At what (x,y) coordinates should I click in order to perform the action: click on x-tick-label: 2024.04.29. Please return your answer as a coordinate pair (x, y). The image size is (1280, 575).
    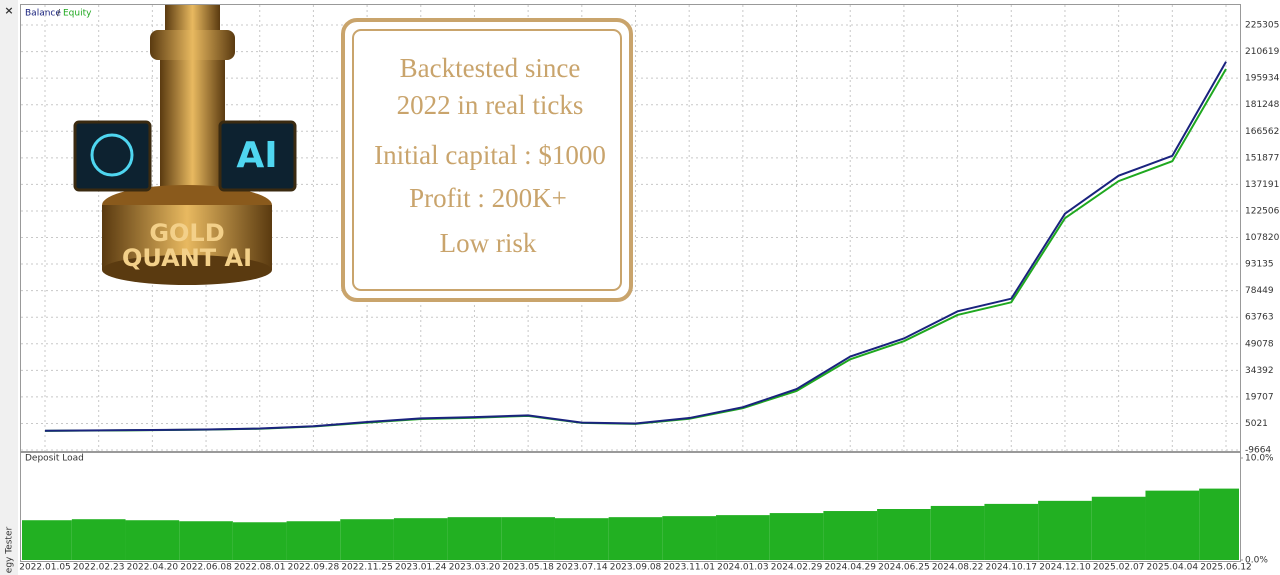
    Looking at the image, I should click on (850, 568).